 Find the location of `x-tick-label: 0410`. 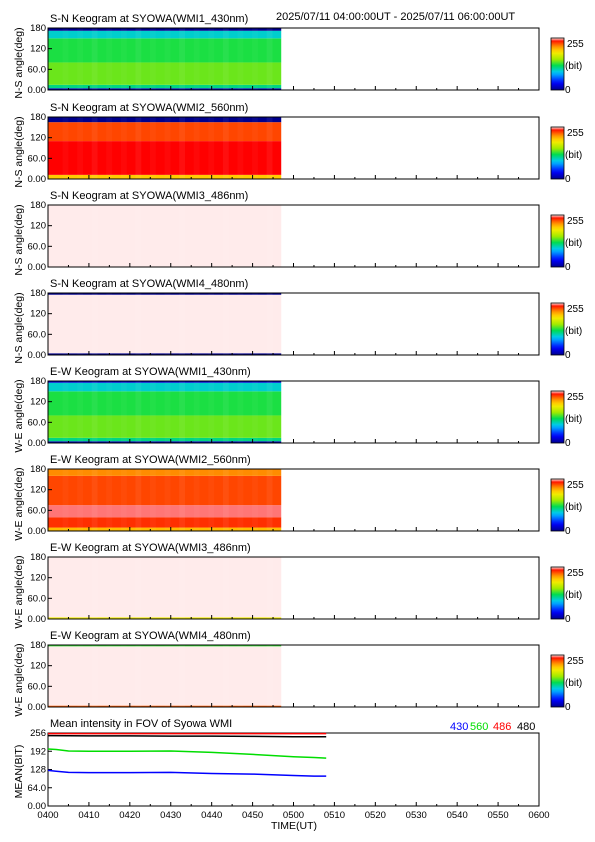

x-tick-label: 0410 is located at coordinates (88, 815).